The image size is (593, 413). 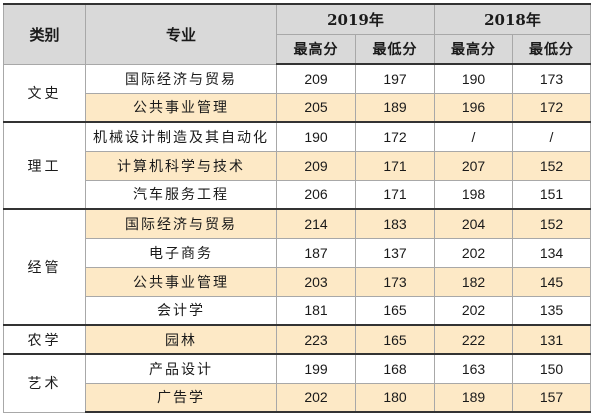 What do you see at coordinates (473, 136) in the screenshot?
I see `max-2018-cell: /` at bounding box center [473, 136].